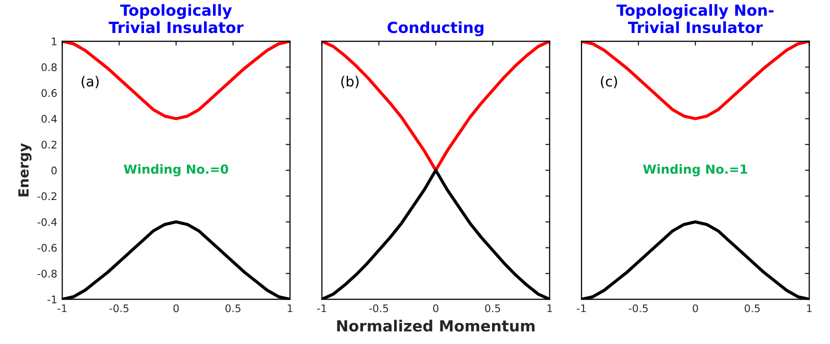  What do you see at coordinates (54, 42) in the screenshot?
I see `y-tick-label: 1` at bounding box center [54, 42].